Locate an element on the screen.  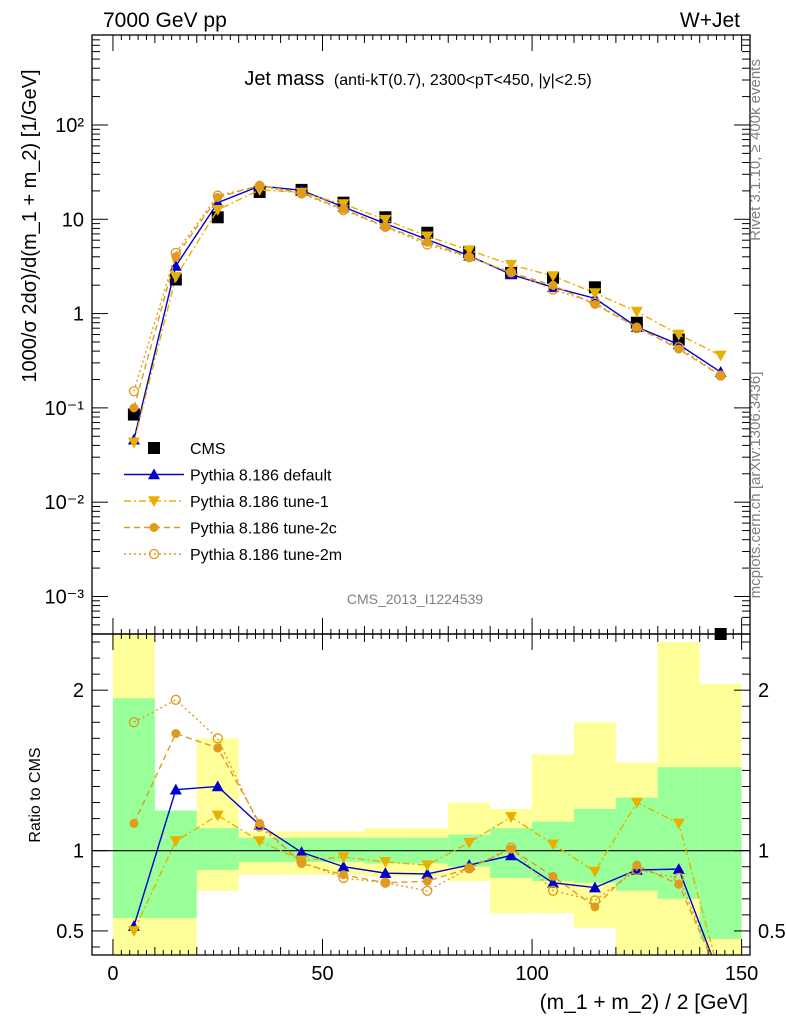
ratio-line is located at coordinates (424, 878).